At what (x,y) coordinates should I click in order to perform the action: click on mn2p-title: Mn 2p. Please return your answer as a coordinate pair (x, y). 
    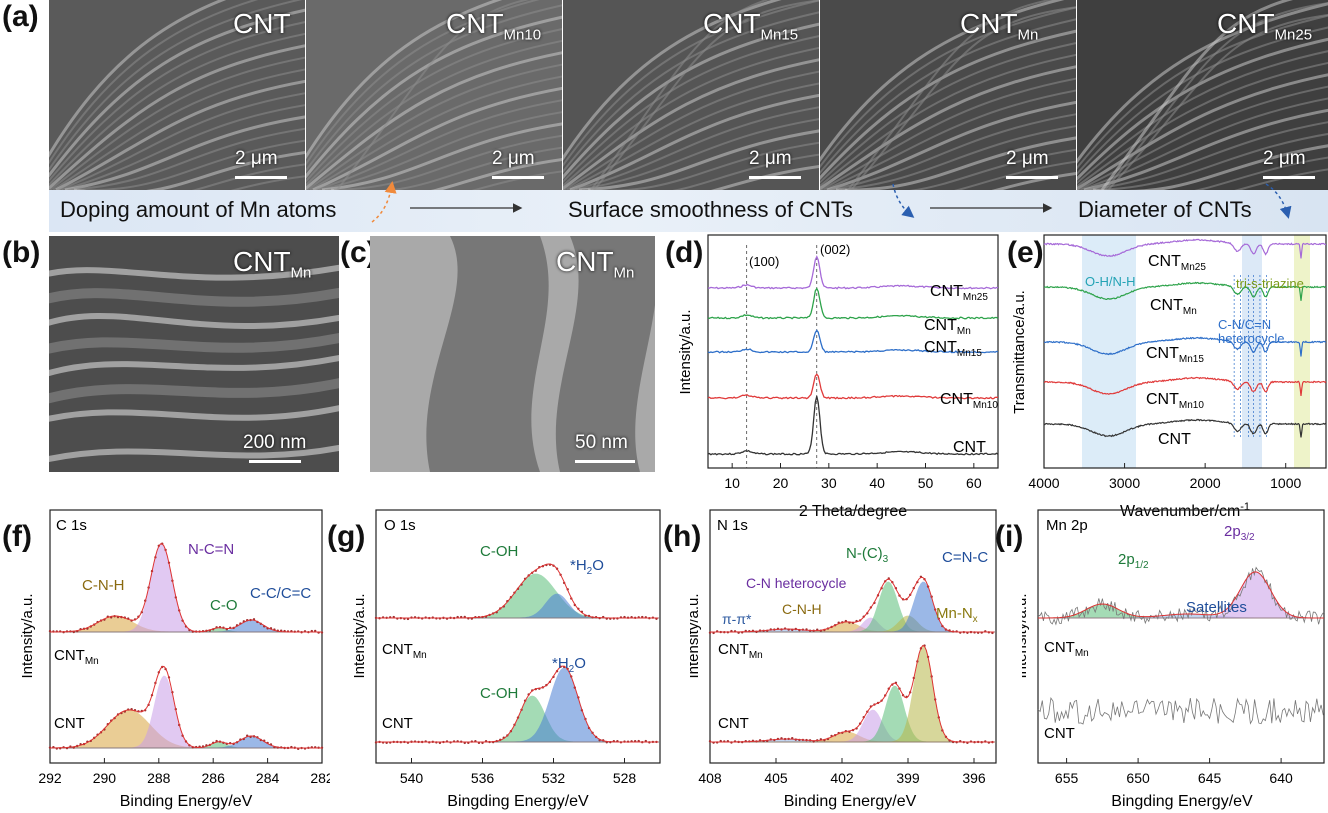
    Looking at the image, I should click on (1067, 525).